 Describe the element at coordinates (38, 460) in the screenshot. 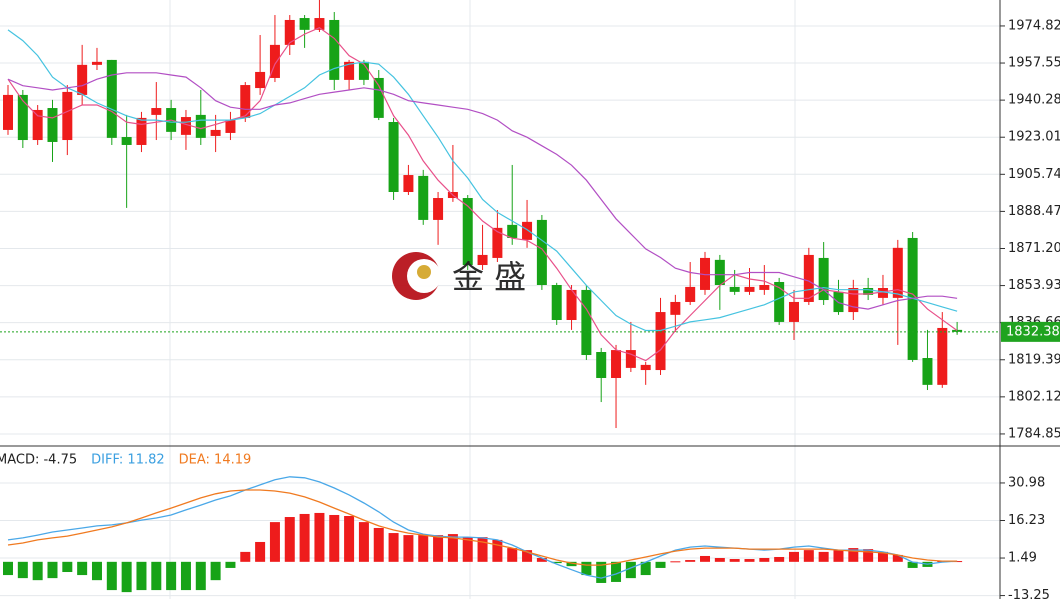

I see `macd-legend: MACD: -4.75` at that location.